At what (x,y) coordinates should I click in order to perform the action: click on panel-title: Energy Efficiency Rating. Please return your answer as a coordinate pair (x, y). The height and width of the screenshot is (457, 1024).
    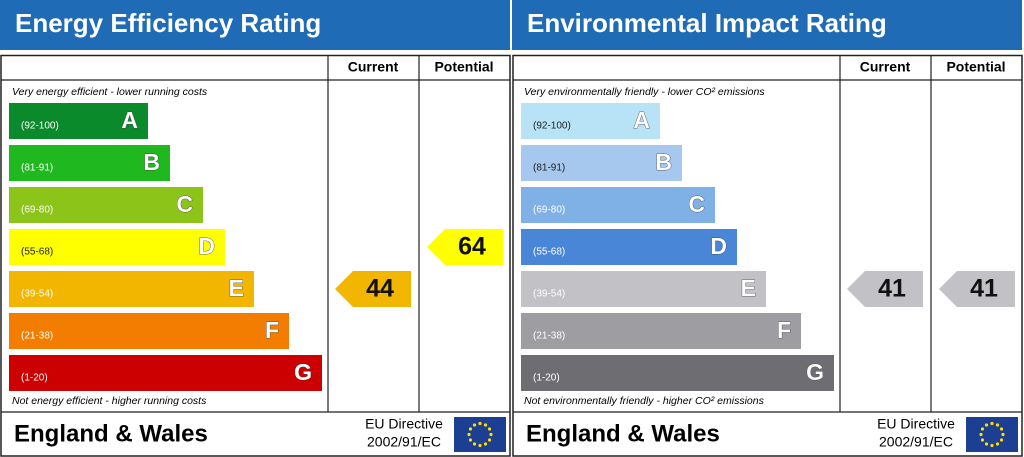
    Looking at the image, I should click on (168, 23).